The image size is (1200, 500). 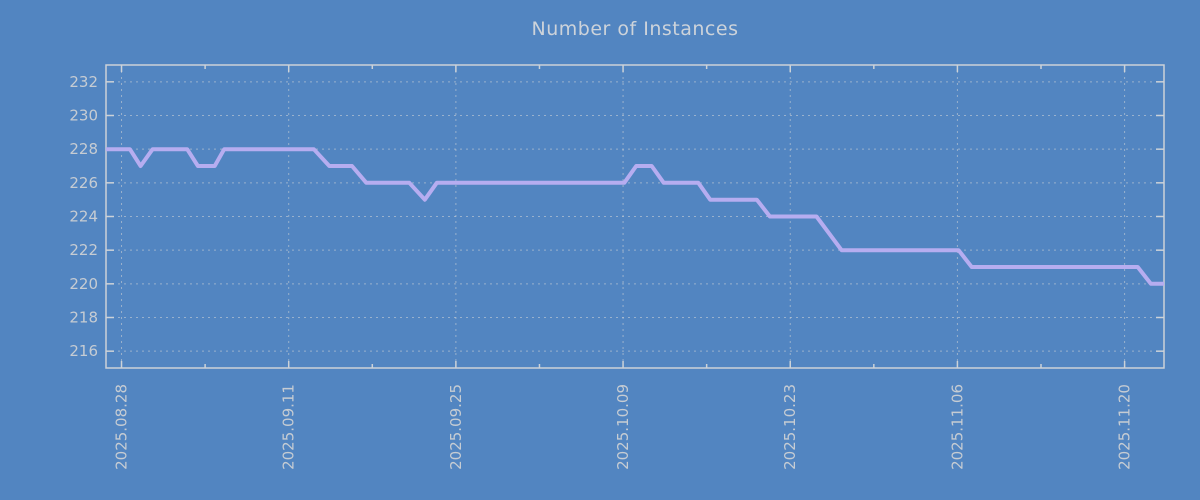 I want to click on y-tick-label: 224, so click(x=83, y=217).